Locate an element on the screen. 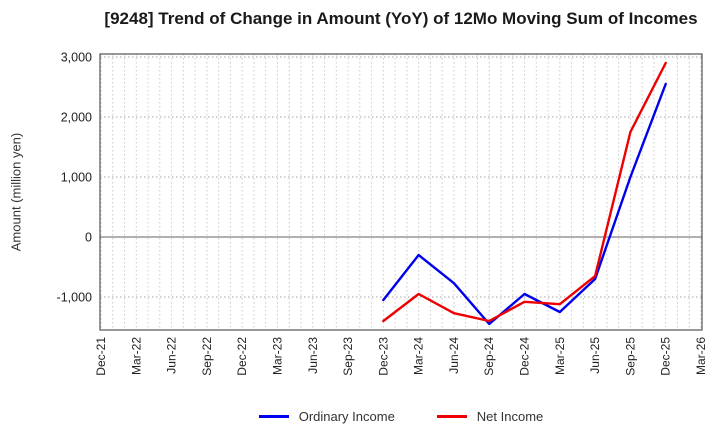 The width and height of the screenshot is (720, 440). y-tick-label: 2,000 is located at coordinates (76, 118).